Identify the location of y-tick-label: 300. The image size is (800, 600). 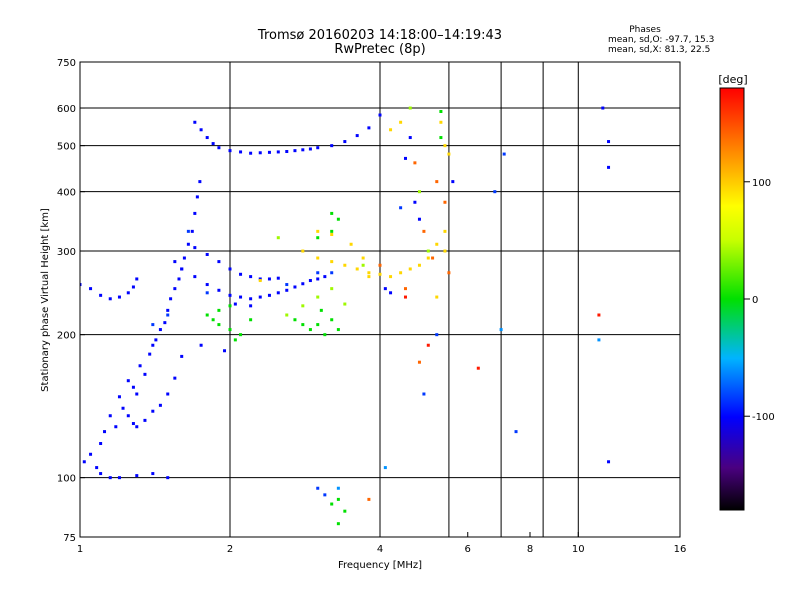
(66, 252).